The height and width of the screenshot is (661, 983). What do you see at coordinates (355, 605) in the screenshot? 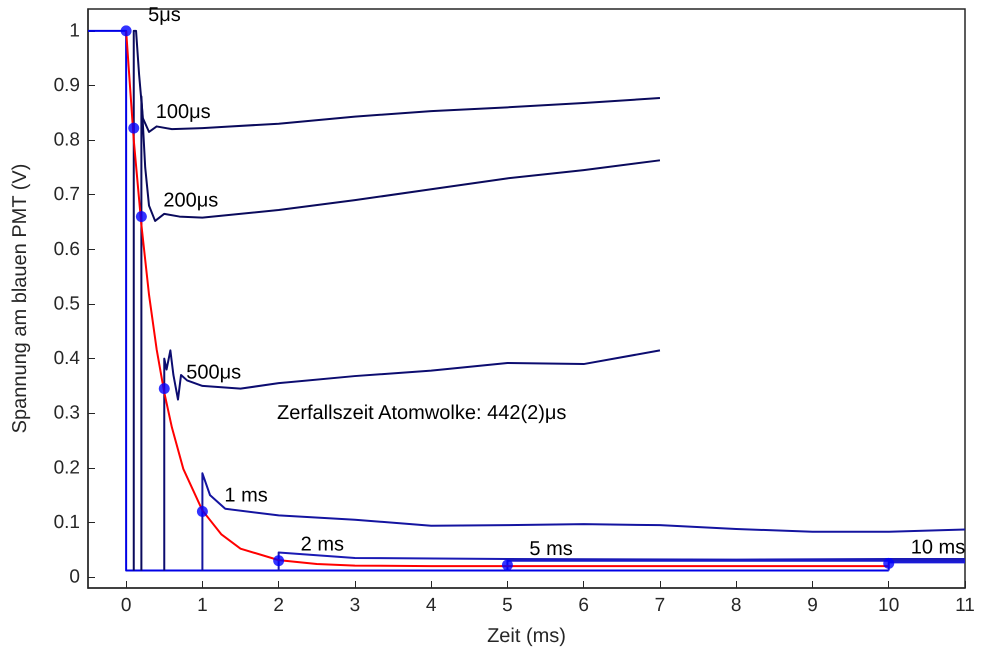
I see `x-tick-label: 3` at bounding box center [355, 605].